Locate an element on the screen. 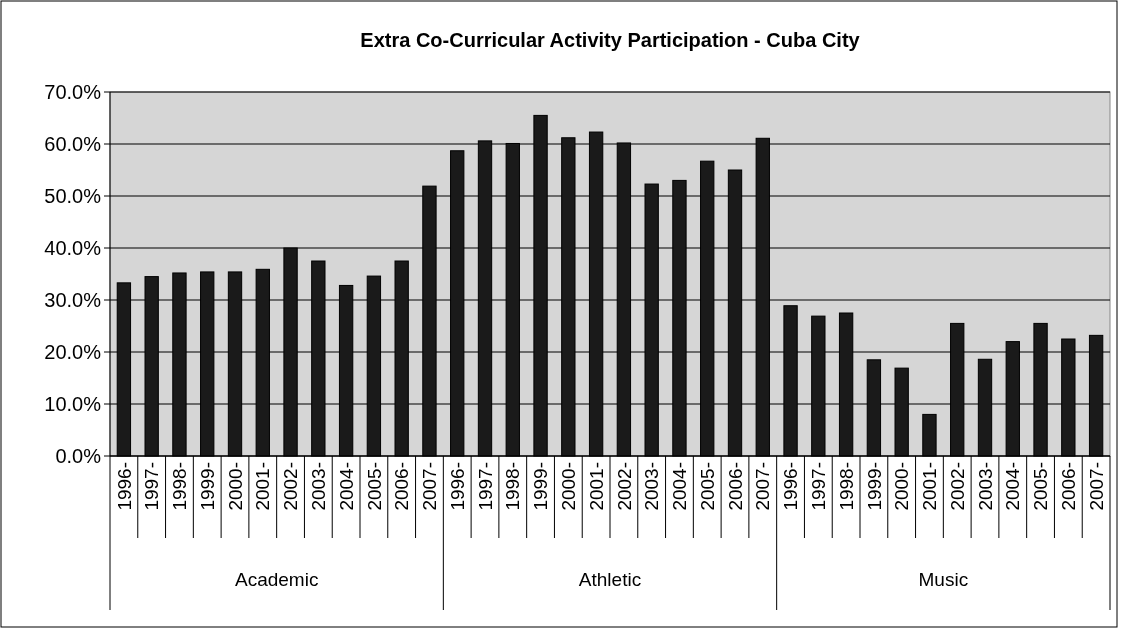 The width and height of the screenshot is (1126, 630). y-tick-label: 70.0% is located at coordinates (73, 92).